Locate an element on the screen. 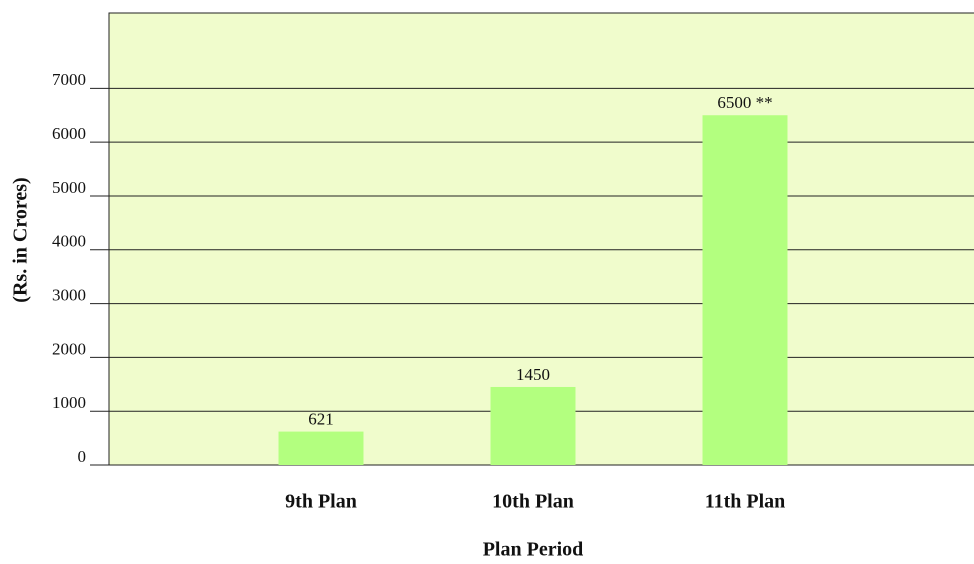 This screenshot has width=974, height=564. x-tick-label: 10th Plan is located at coordinates (533, 502).